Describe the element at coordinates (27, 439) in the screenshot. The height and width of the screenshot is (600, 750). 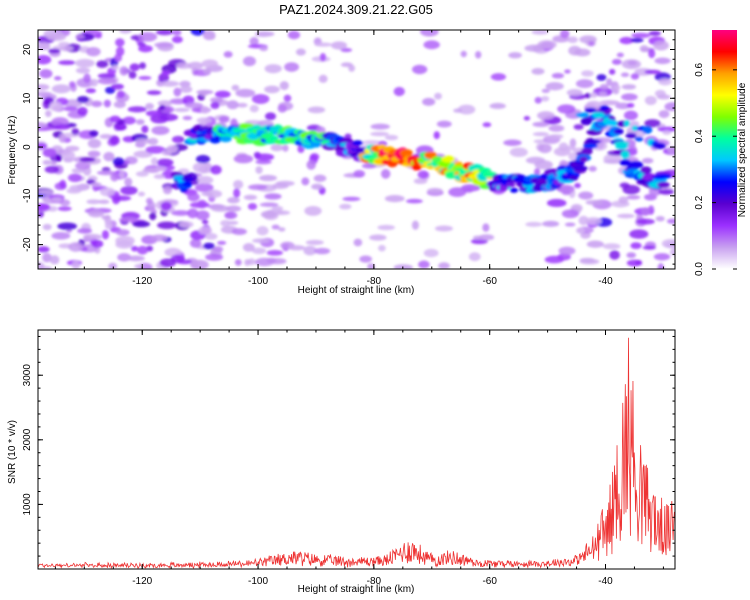
I see `snr-y-tick-label: 2000` at that location.